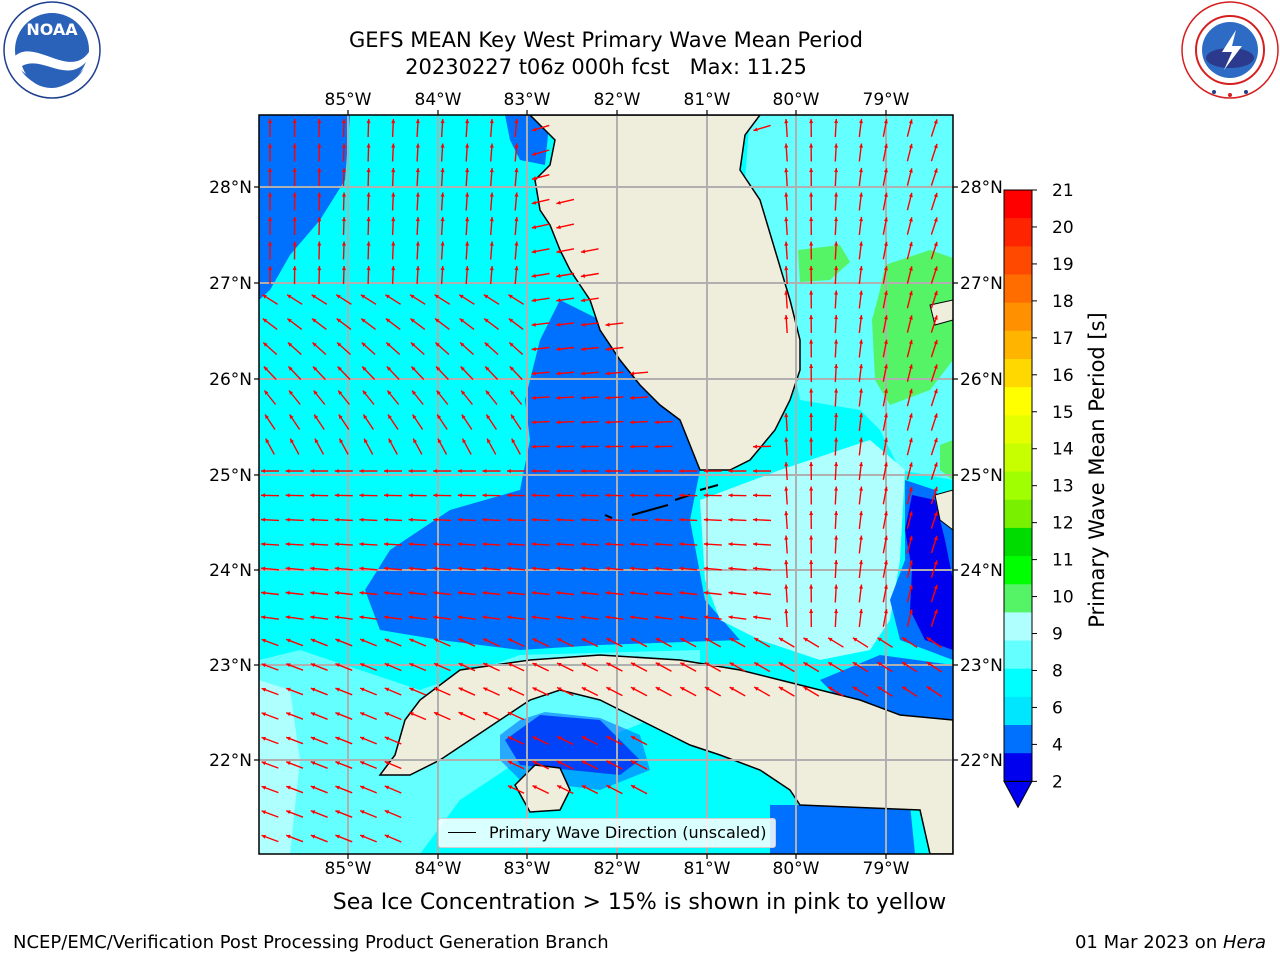 Image resolution: width=1280 pixels, height=960 pixels. What do you see at coordinates (1063, 302) in the screenshot?
I see `colorbar-tick-label: 18` at bounding box center [1063, 302].